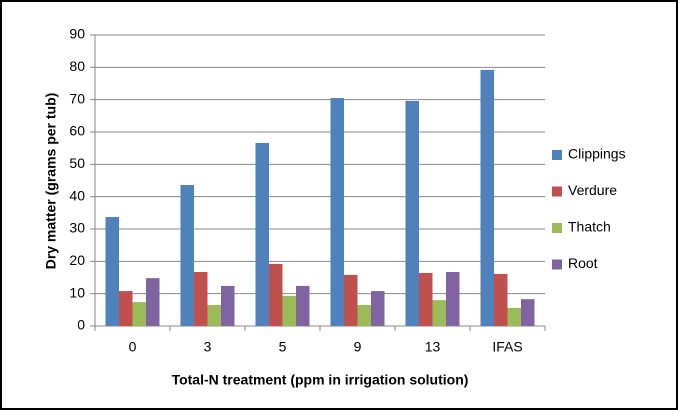 This screenshot has height=410, width=678. I want to click on y-tick-label: 10, so click(77, 292).